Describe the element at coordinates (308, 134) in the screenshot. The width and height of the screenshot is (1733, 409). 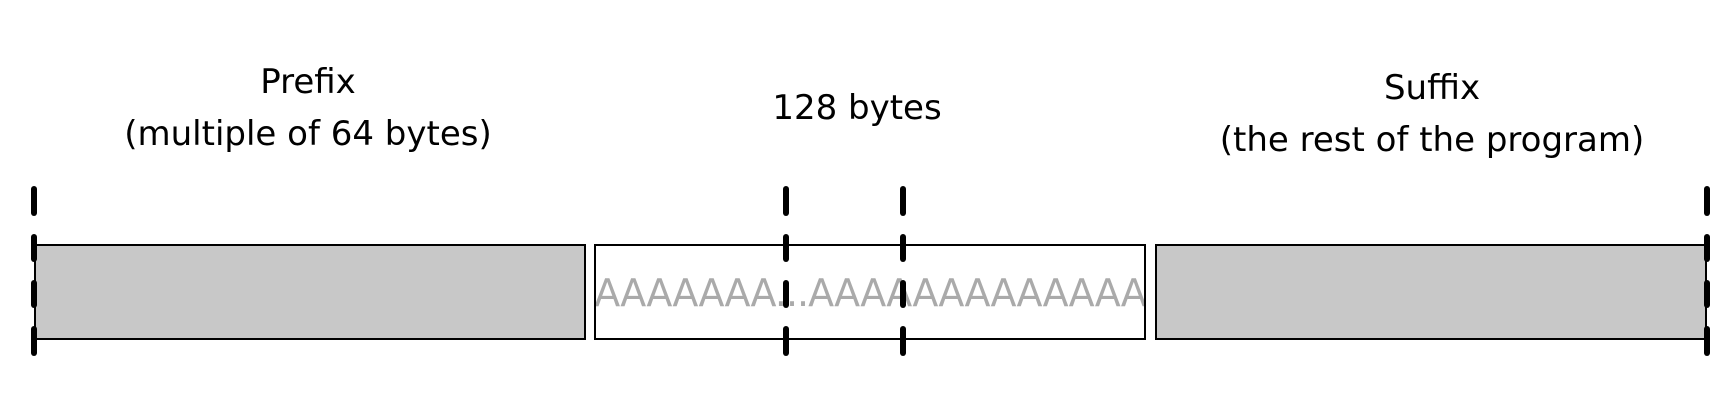
I see `prefix-subtitle: (multiple of 64 bytes)` at that location.